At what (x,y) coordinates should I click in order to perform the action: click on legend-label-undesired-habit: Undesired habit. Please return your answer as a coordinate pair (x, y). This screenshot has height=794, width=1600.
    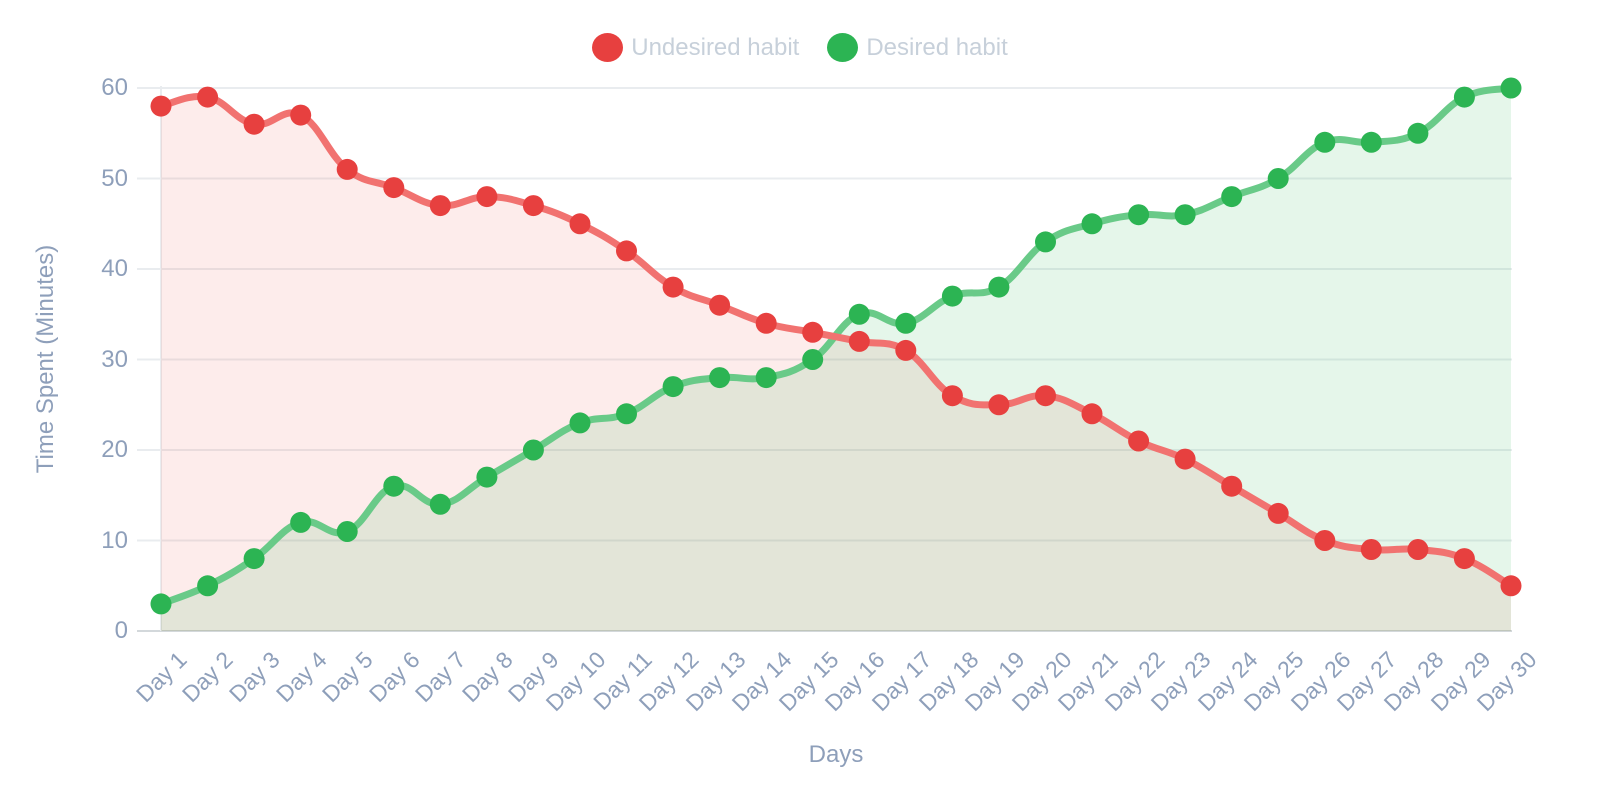
    Looking at the image, I should click on (715, 47).